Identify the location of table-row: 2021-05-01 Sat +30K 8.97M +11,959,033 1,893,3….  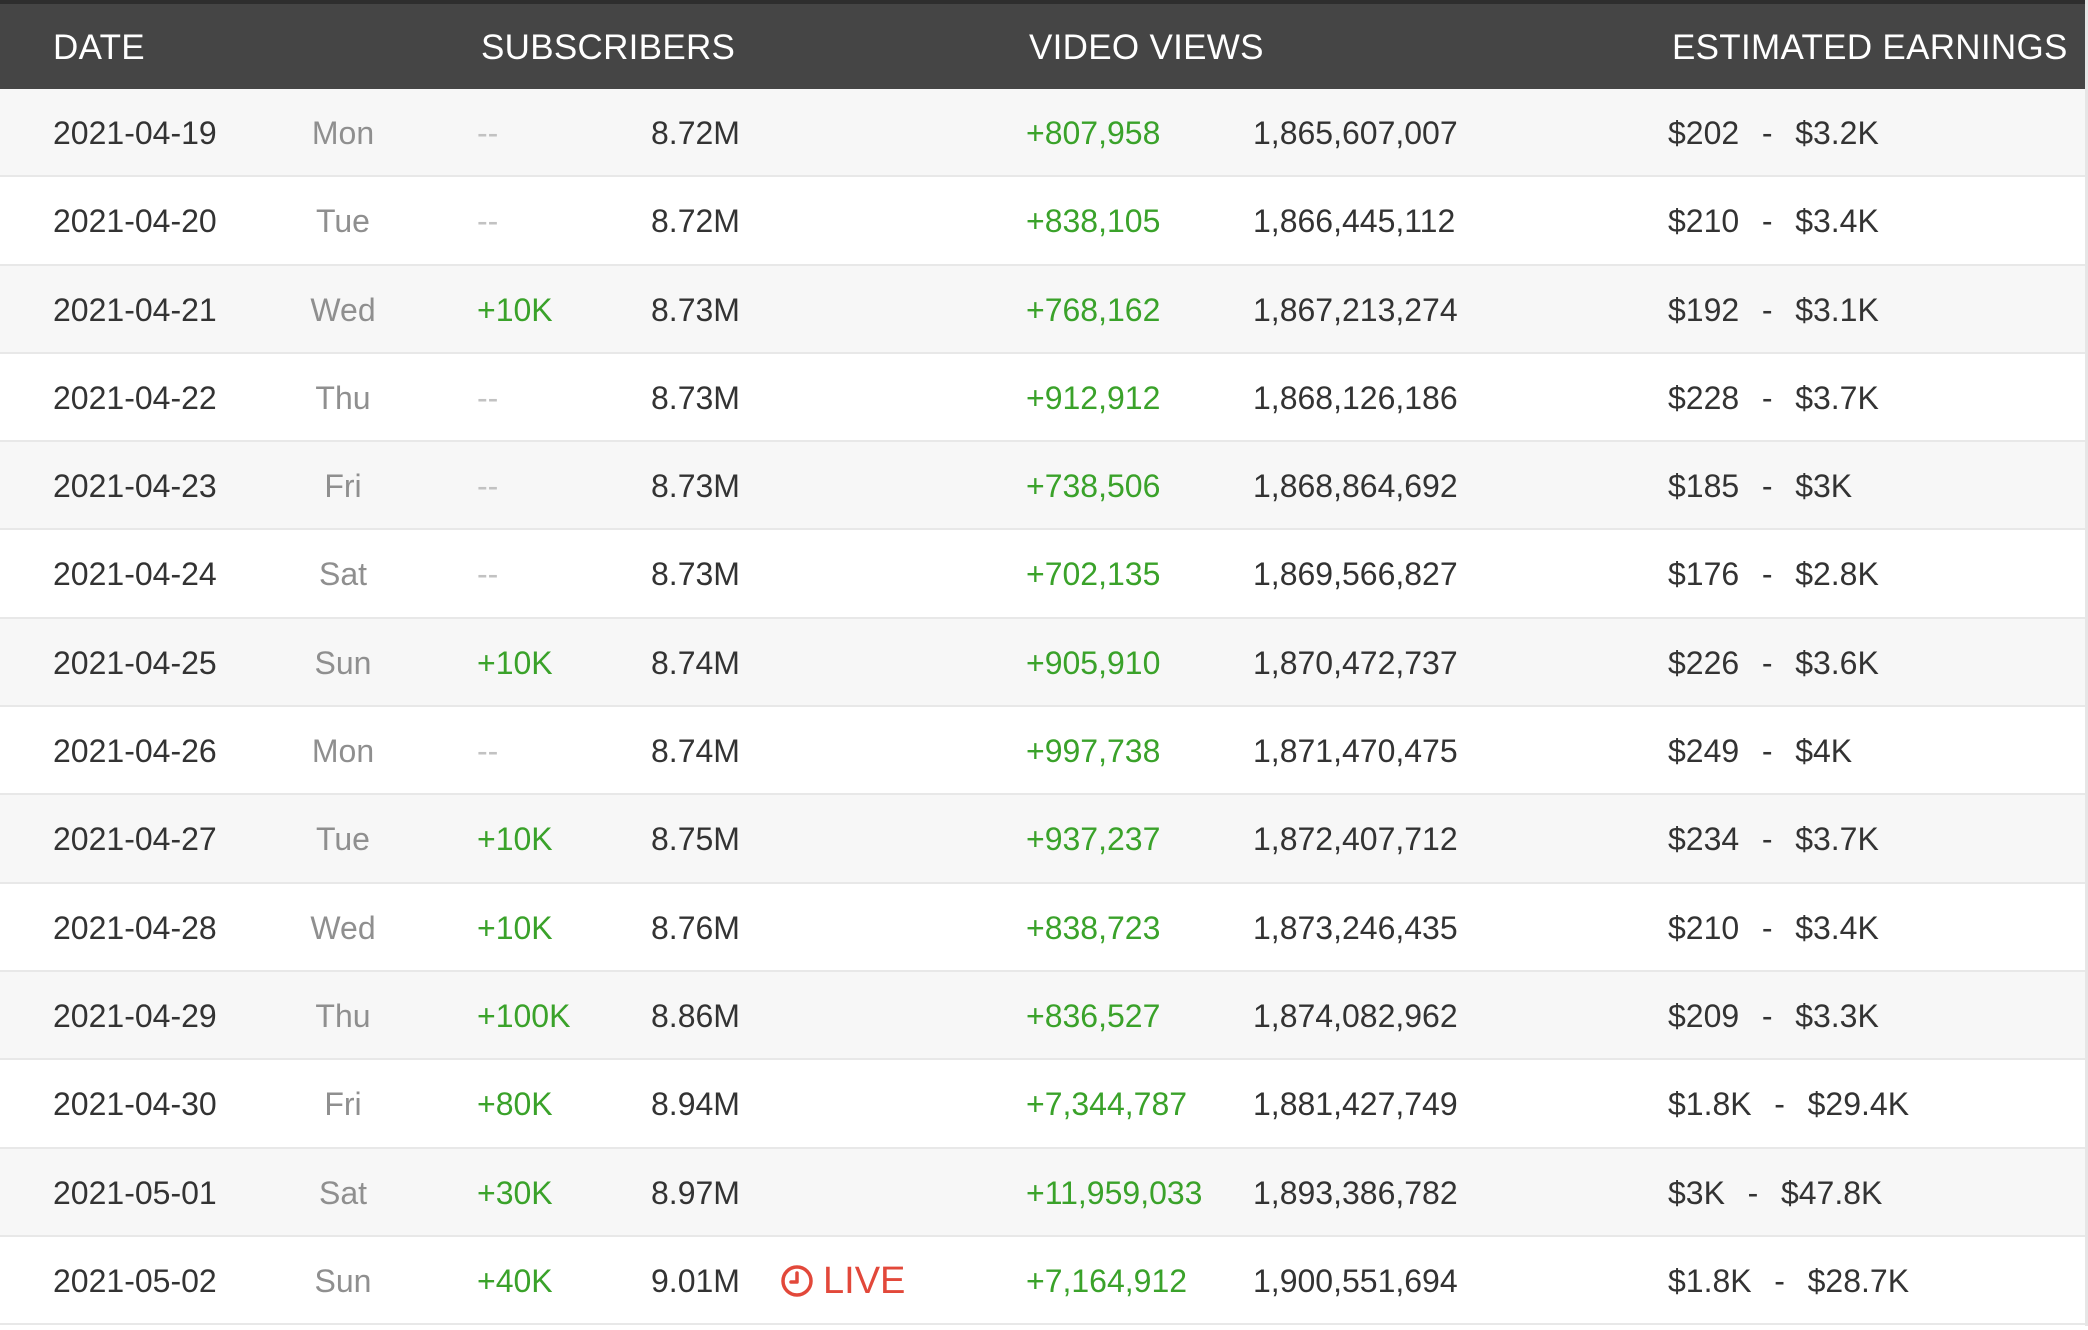
(1042, 1192).